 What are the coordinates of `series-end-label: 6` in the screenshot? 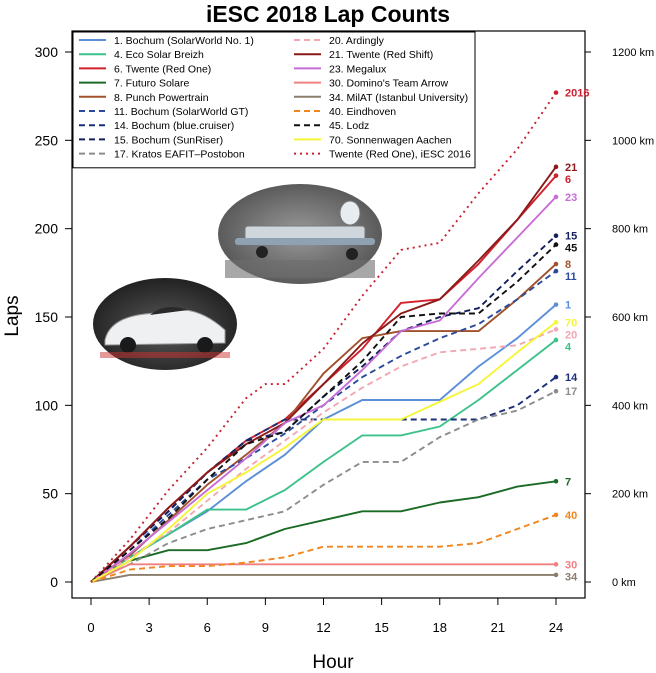 It's located at (568, 180).